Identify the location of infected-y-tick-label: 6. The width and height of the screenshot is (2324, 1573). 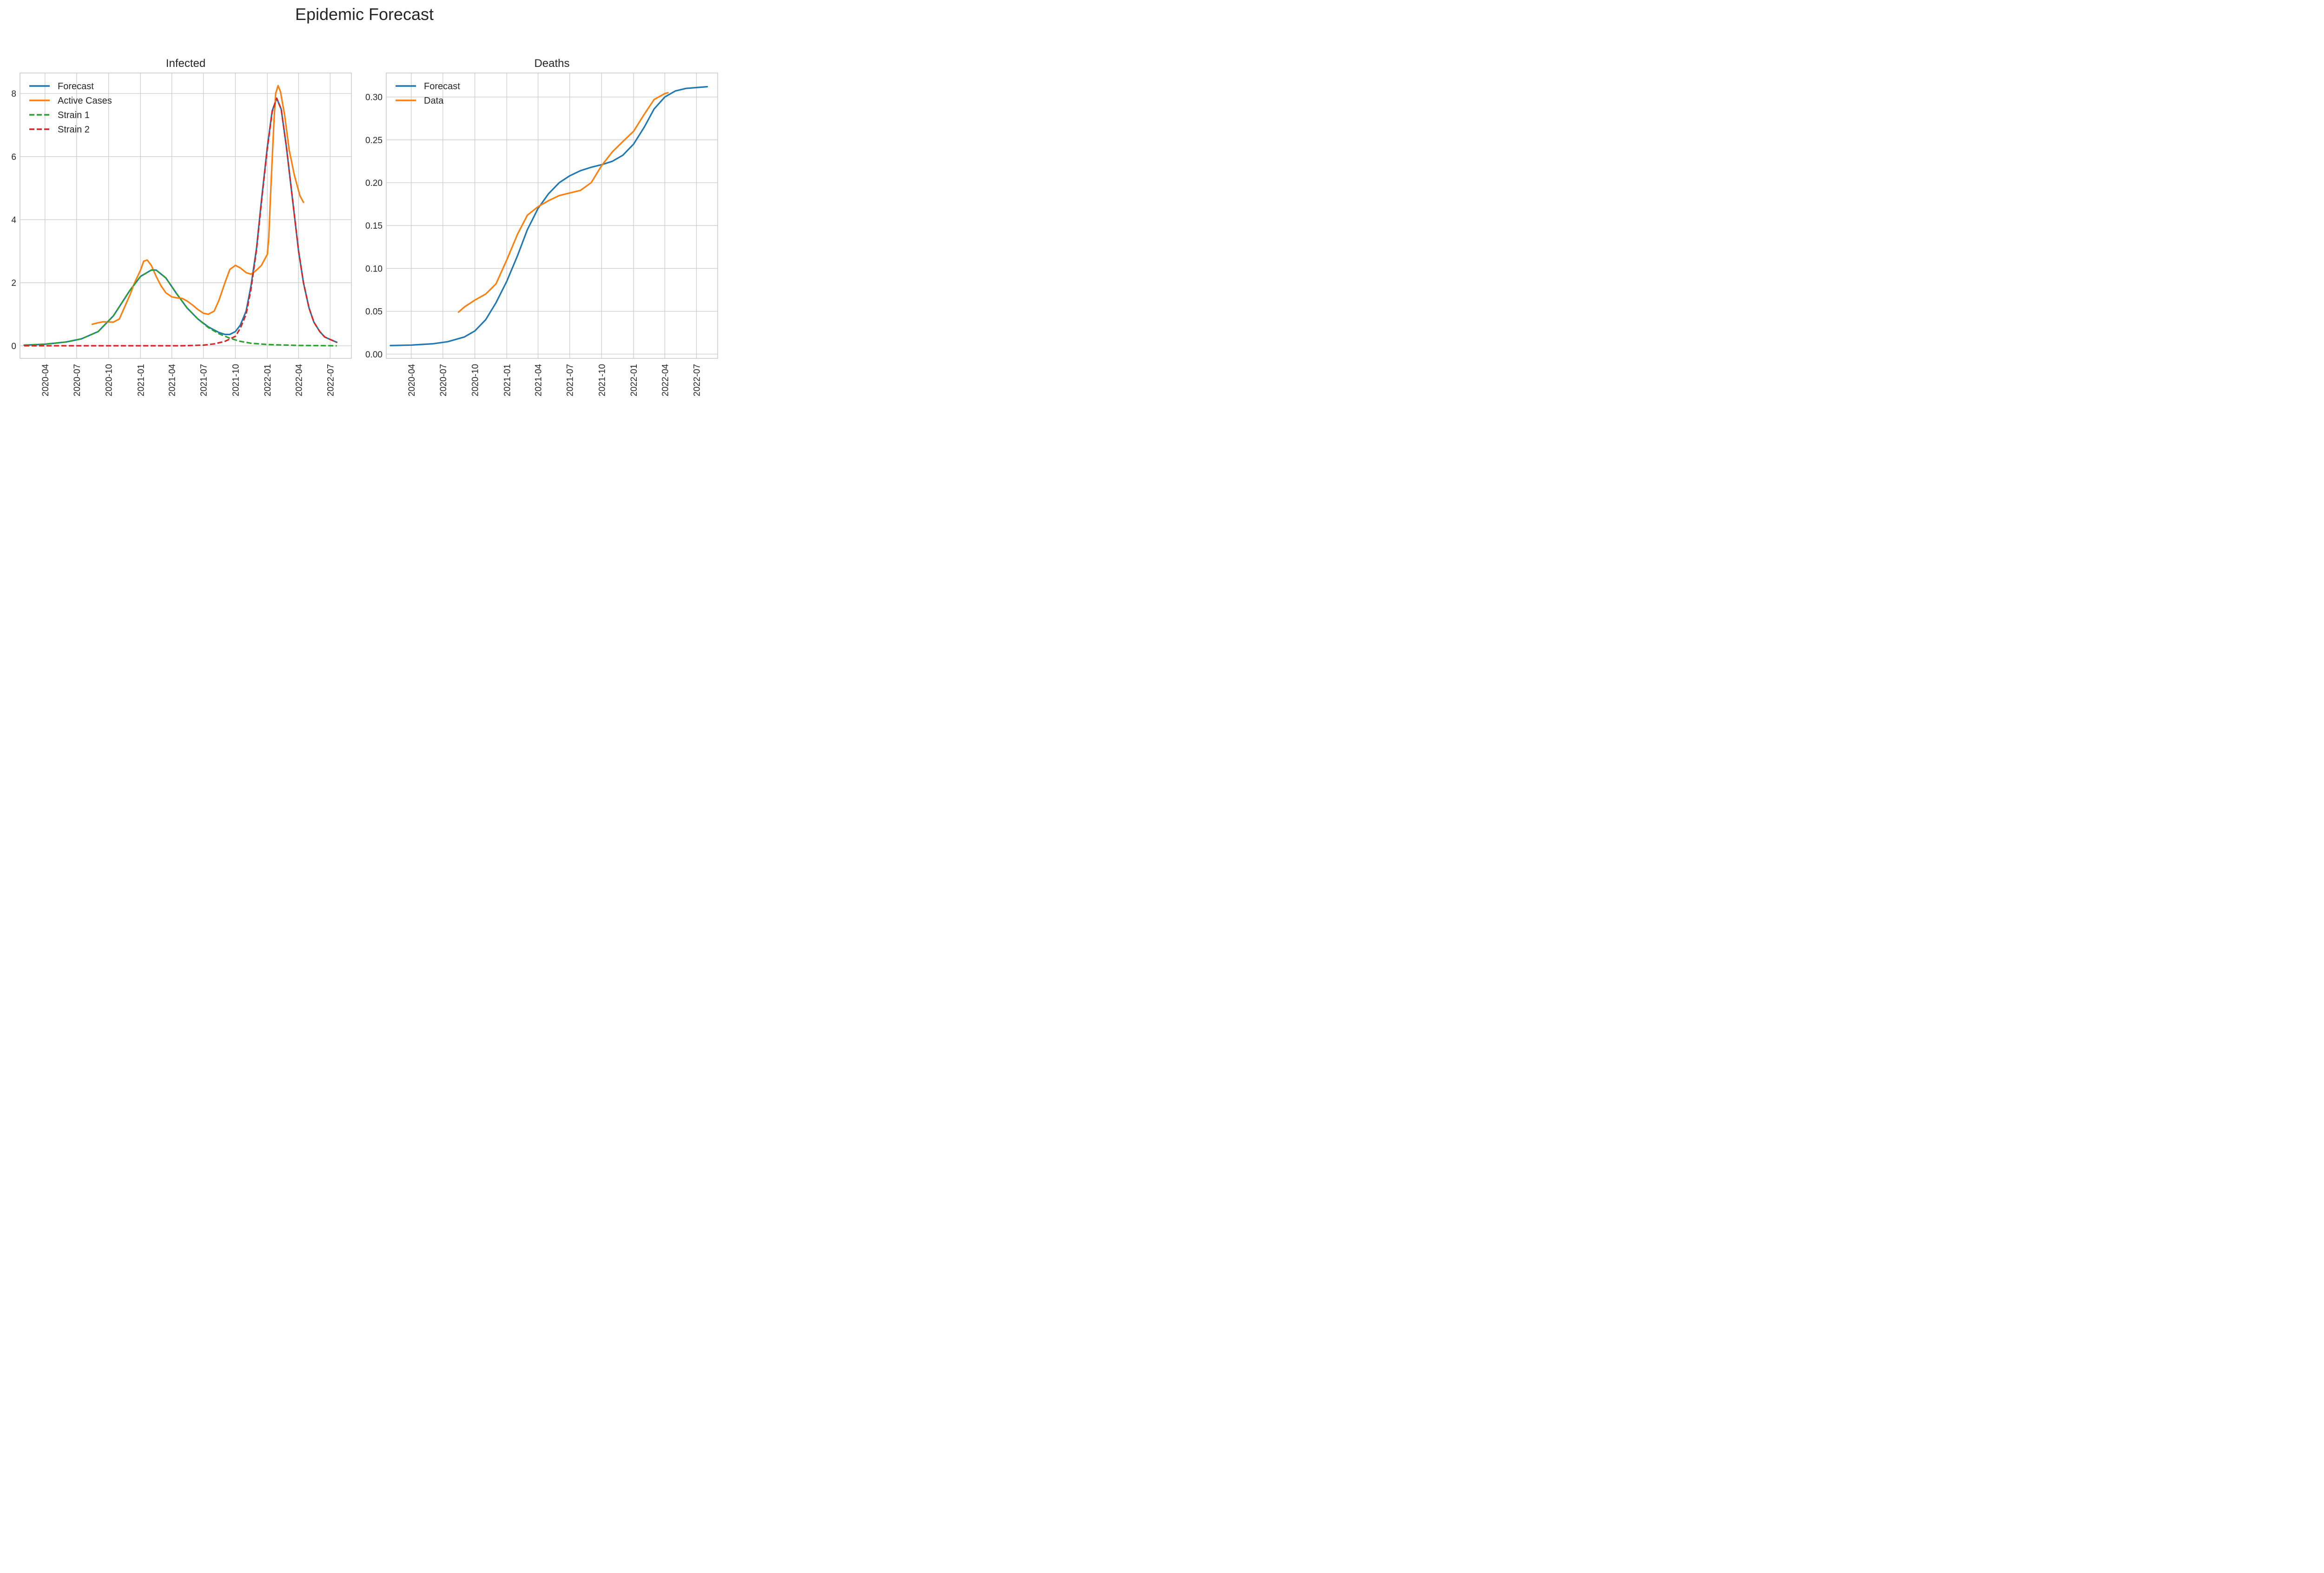
(13, 157).